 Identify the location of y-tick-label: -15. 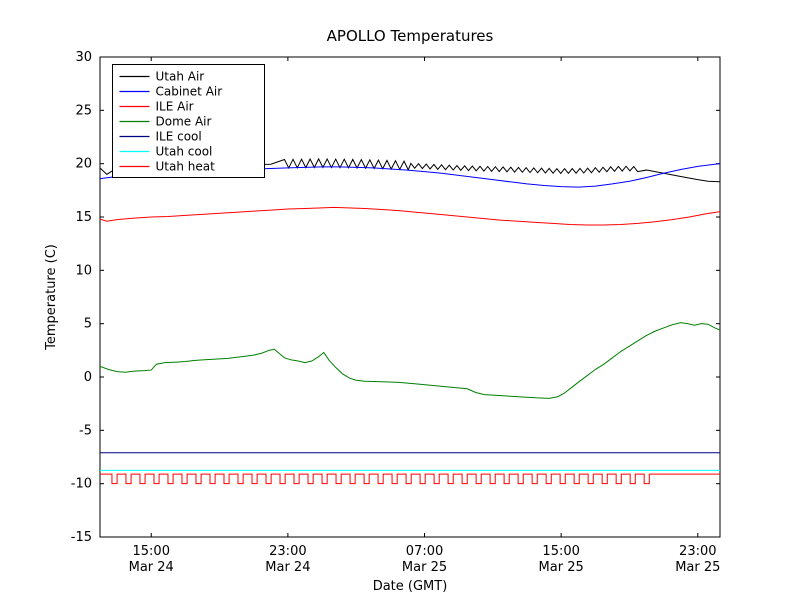
(81, 537).